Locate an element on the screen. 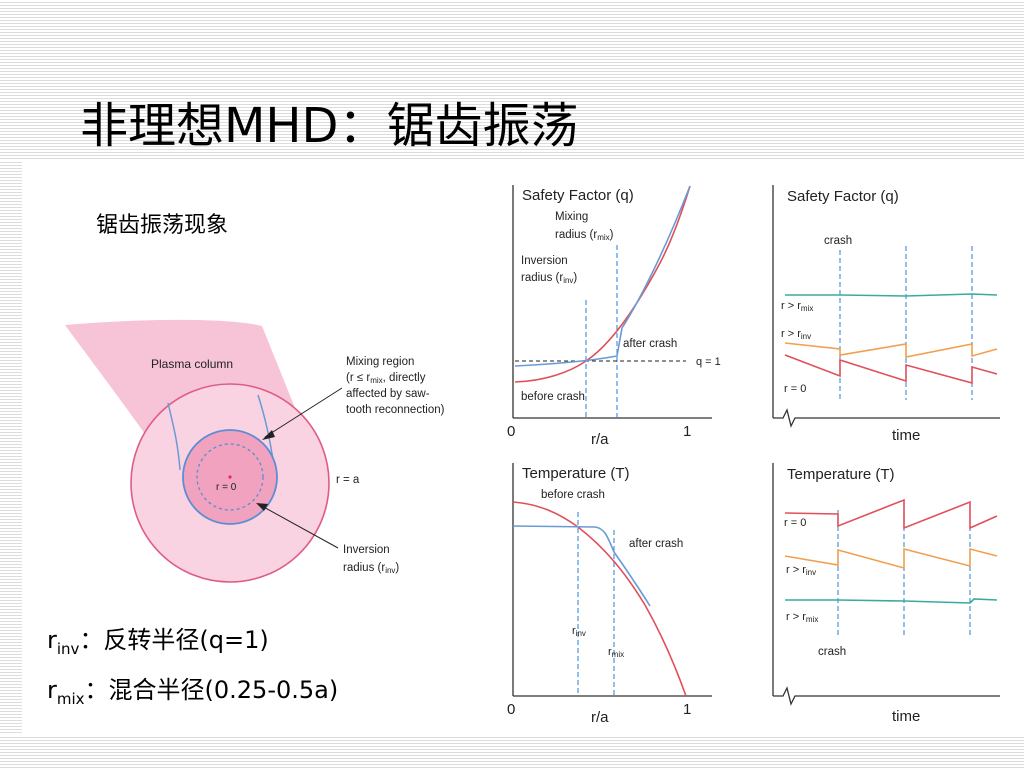 This screenshot has height=768, width=1024. note-subscript: mix is located at coordinates (70, 698).